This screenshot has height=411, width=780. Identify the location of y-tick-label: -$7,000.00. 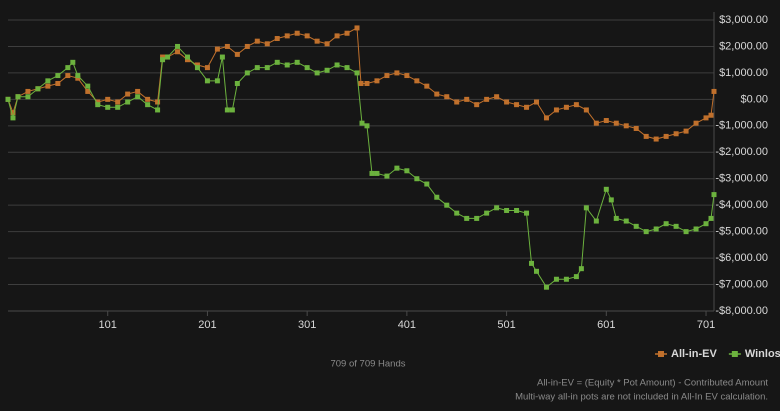
(741, 284).